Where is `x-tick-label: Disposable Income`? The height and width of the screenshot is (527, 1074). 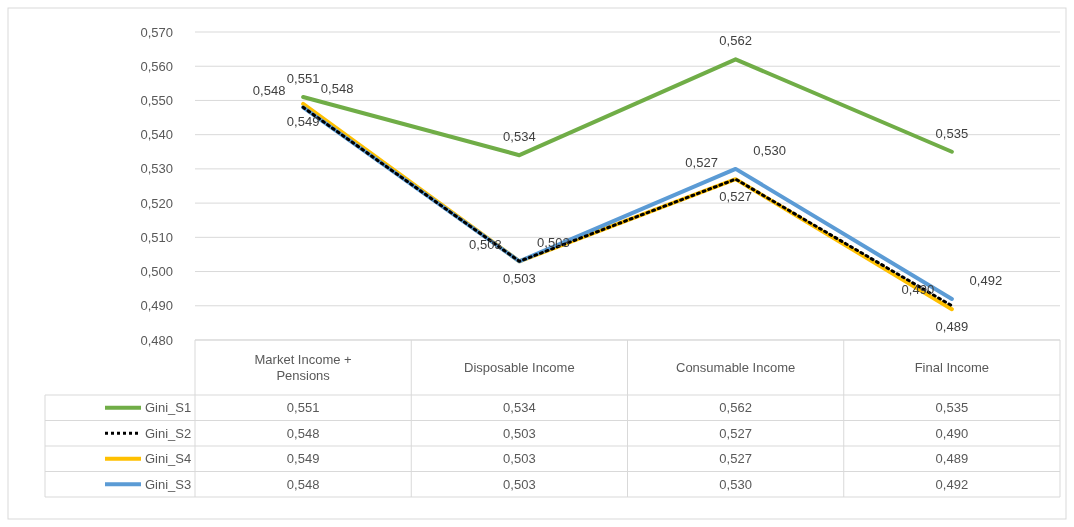
x-tick-label: Disposable Income is located at coordinates (519, 368).